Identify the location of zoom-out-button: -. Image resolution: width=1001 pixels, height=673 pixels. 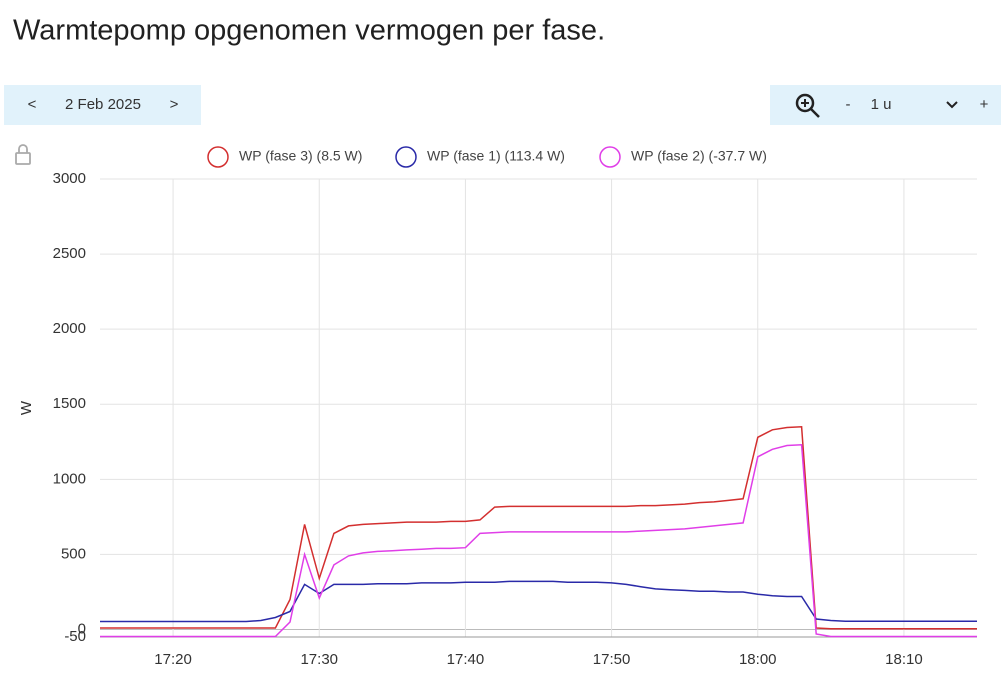
(848, 104).